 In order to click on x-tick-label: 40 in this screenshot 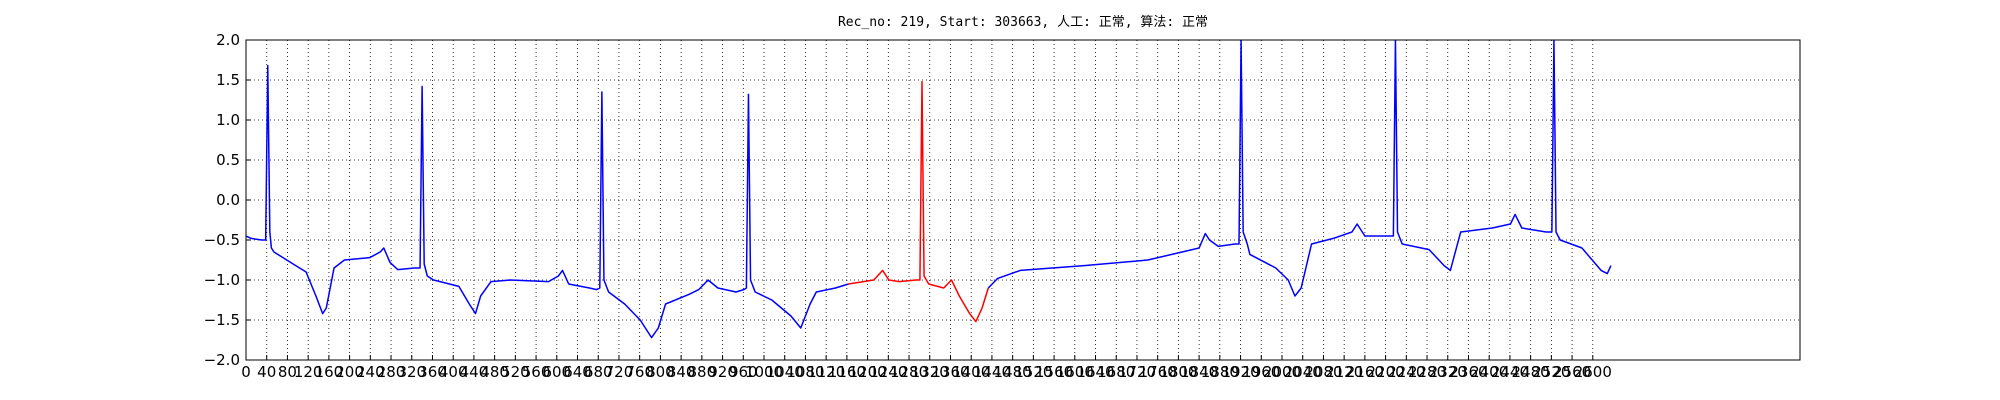, I will do `click(266, 372)`.